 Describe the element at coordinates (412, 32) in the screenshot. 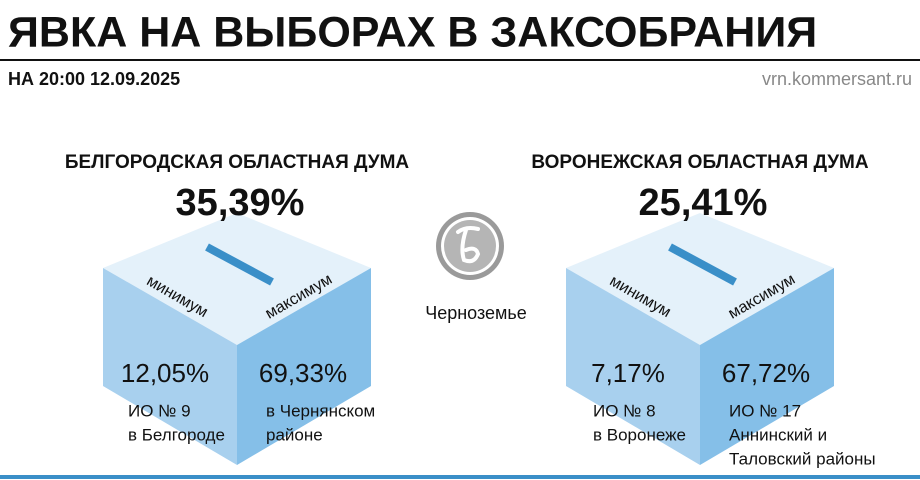

I see `title: ЯВКА НА ВЫБОРАХ В ЗАКСОБРАНИЯ` at that location.